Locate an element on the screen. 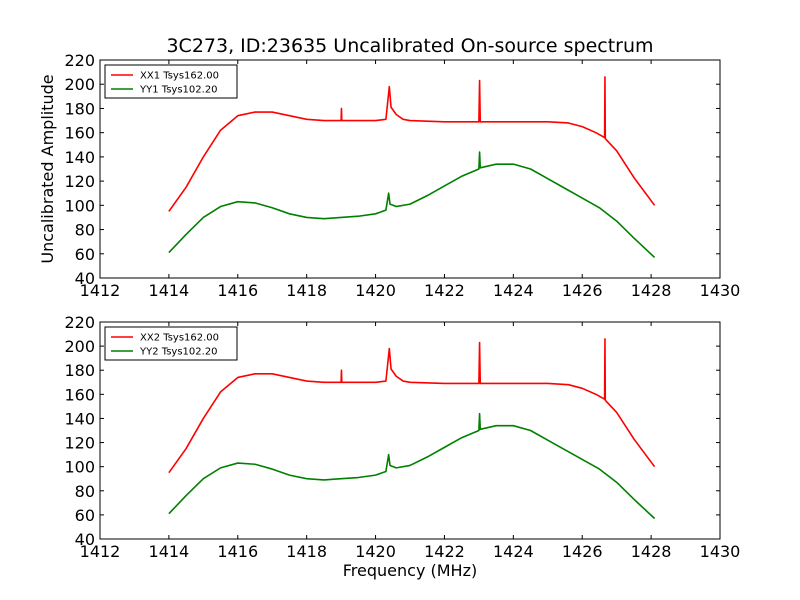 This screenshot has width=800, height=600. legend-label-xx: XX1 Tsys162.00 is located at coordinates (179, 76).